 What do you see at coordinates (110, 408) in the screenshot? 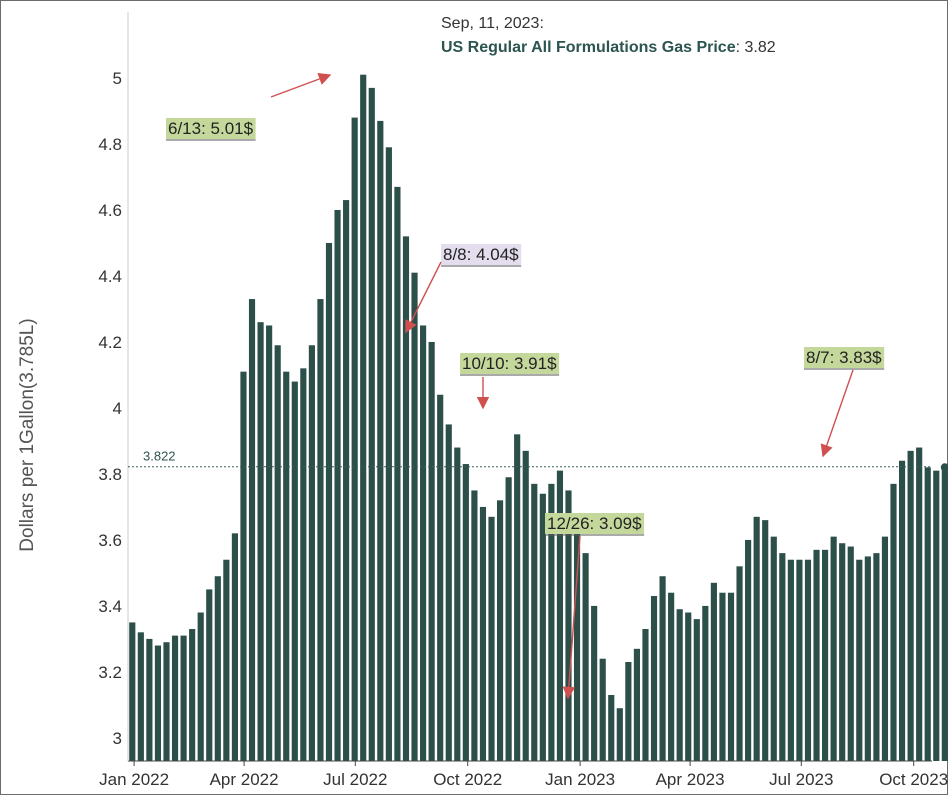
I see `y-ticks: 3 3.2 3.4 3.6 3.8 4 4.2 4.4 4.6 4.8 5` at bounding box center [110, 408].